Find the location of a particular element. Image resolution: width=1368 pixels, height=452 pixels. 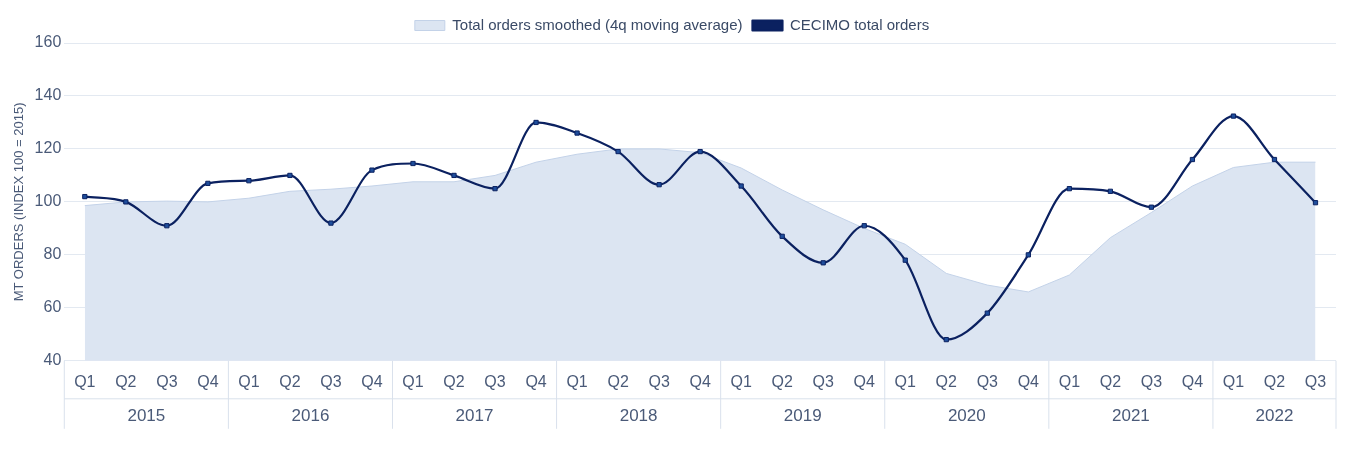

y-tick-label: 160 is located at coordinates (48, 42).